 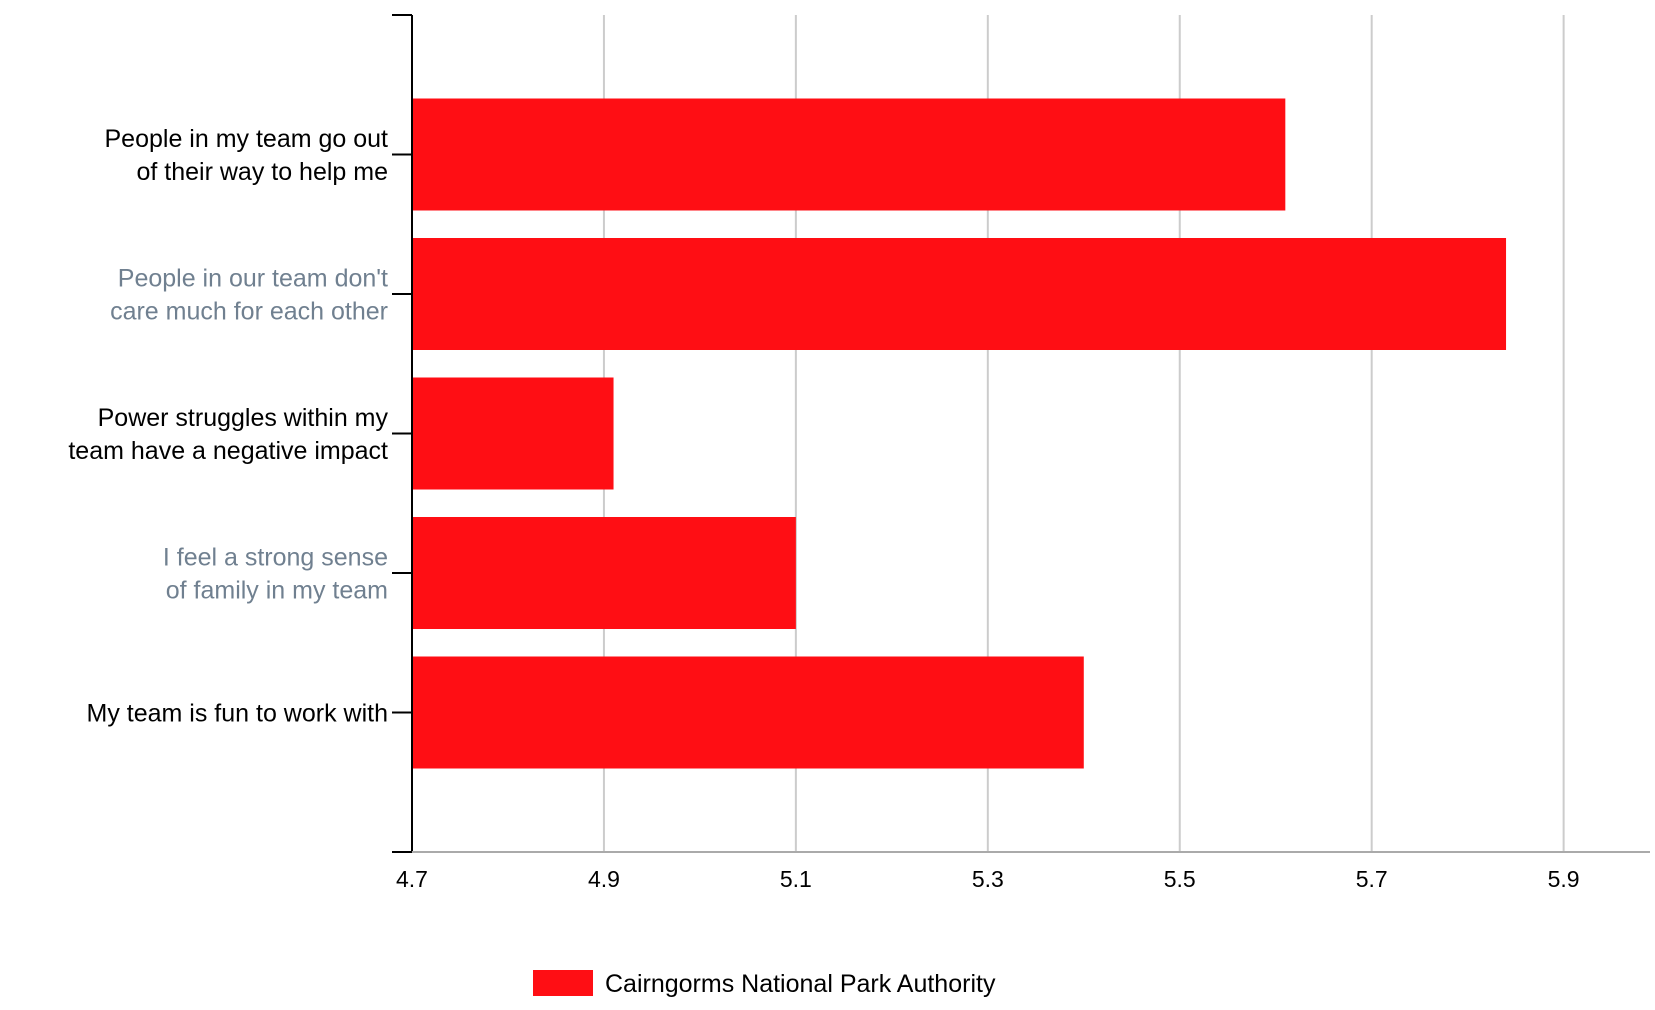 I want to click on category-label-line: I feel a strong sense, so click(x=275, y=558).